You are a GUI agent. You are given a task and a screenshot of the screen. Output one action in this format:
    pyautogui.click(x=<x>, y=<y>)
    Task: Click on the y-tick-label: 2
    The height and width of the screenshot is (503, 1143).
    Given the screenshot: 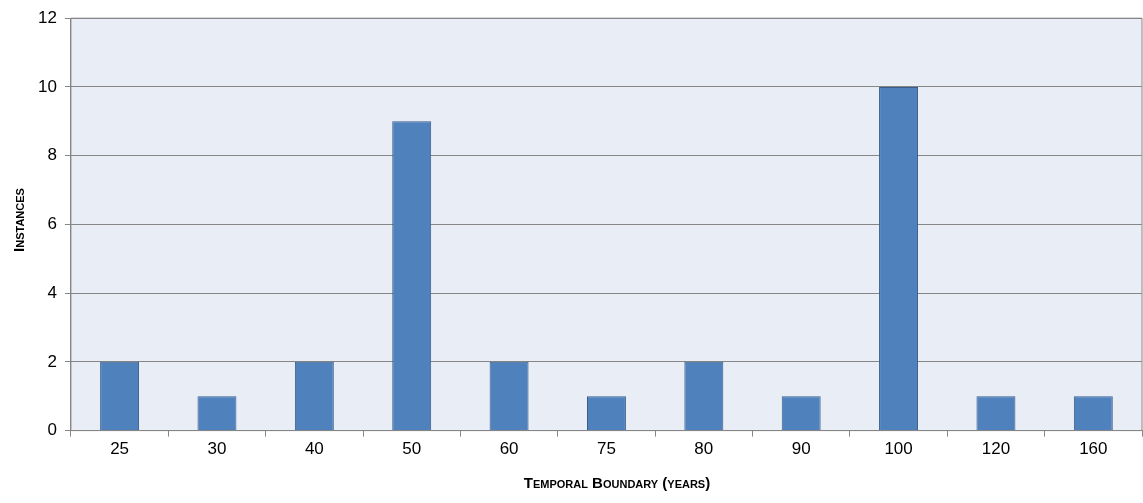 What is the action you would take?
    pyautogui.click(x=52, y=361)
    